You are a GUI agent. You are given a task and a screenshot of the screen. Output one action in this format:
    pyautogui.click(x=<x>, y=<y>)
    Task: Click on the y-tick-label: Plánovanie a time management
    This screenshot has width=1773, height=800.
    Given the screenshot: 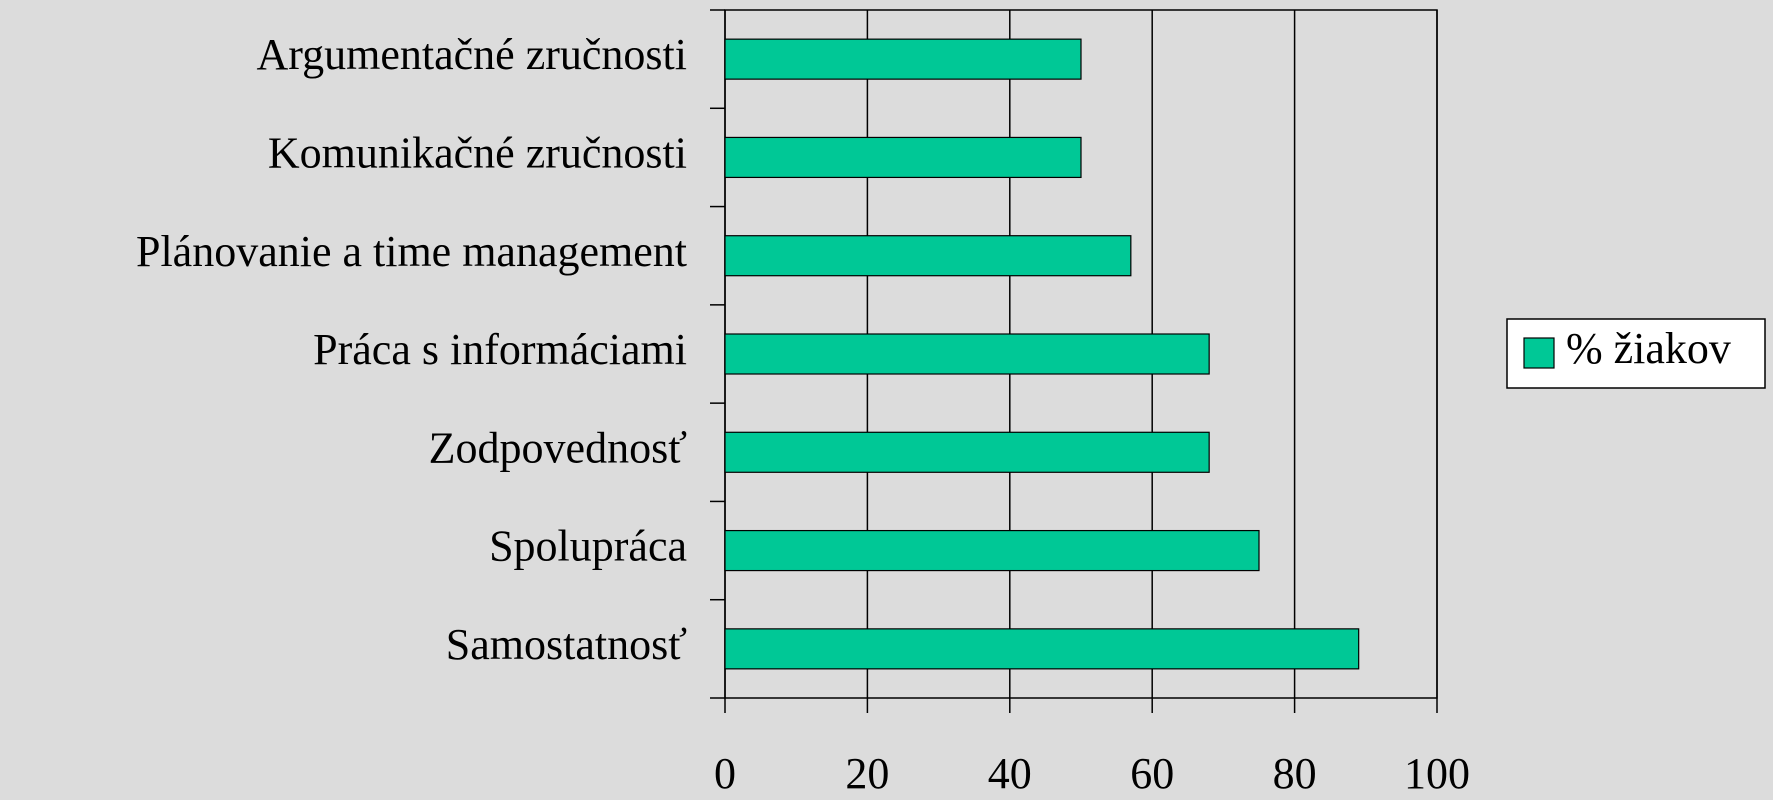 What is the action you would take?
    pyautogui.click(x=411, y=251)
    